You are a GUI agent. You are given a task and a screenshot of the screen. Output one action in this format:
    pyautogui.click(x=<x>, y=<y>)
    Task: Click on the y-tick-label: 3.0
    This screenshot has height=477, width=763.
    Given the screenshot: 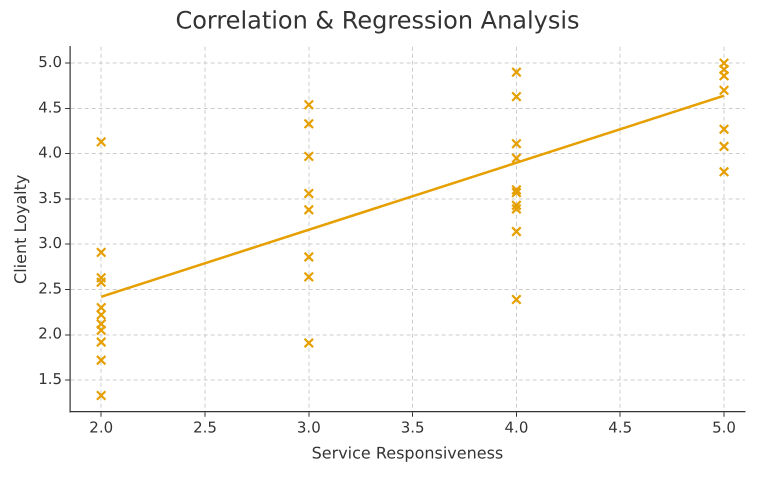 What is the action you would take?
    pyautogui.click(x=50, y=243)
    